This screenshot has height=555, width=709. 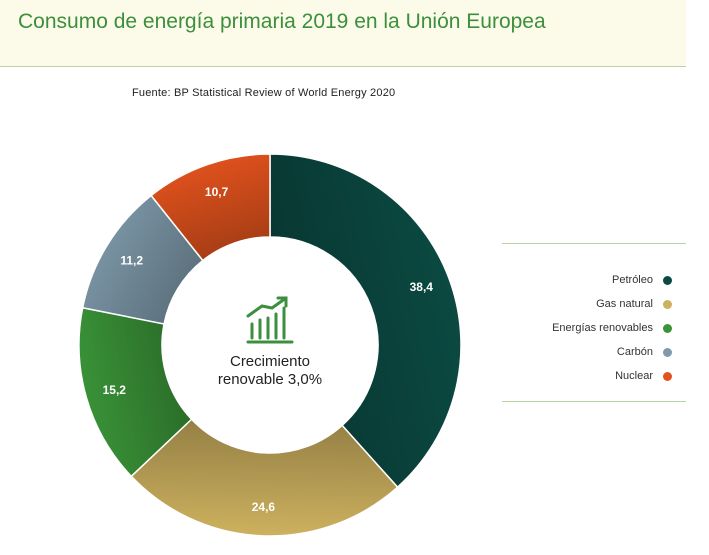 What do you see at coordinates (270, 361) in the screenshot?
I see `center-caption-line1: Crecimiento` at bounding box center [270, 361].